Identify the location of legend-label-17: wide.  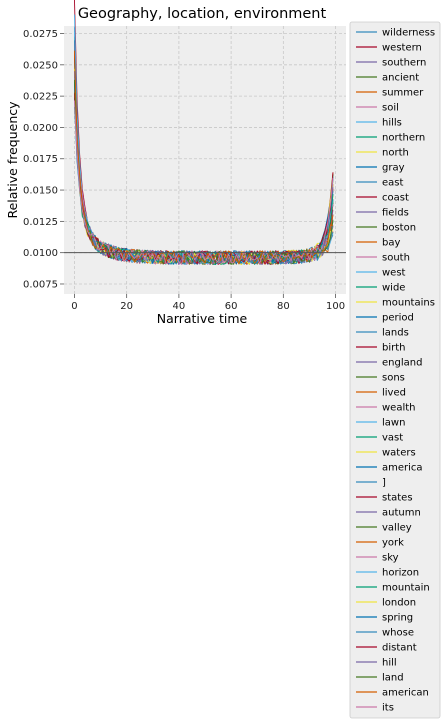
(393, 288).